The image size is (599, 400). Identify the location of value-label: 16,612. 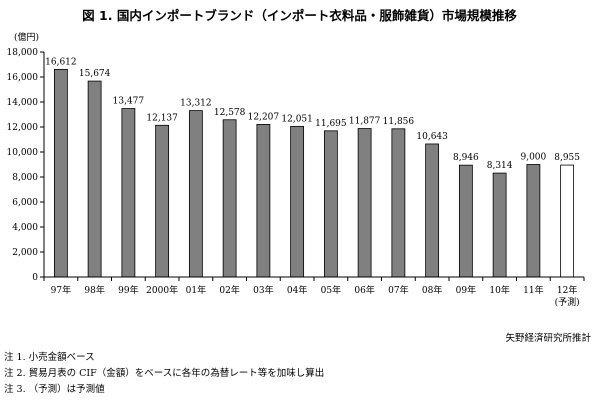
(61, 62).